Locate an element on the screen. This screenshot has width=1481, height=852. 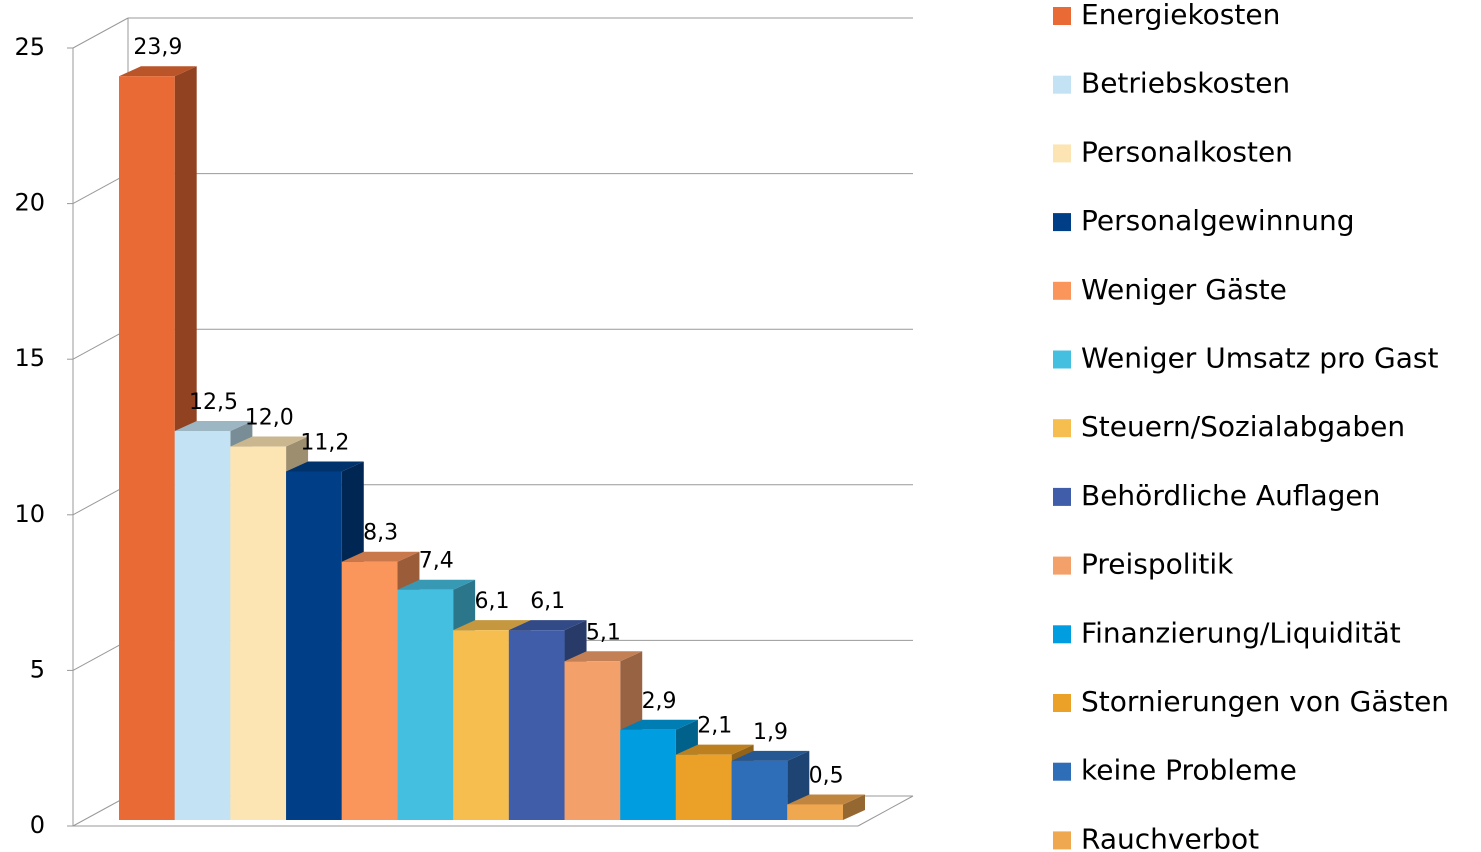
data-label: 2,9 is located at coordinates (659, 701).